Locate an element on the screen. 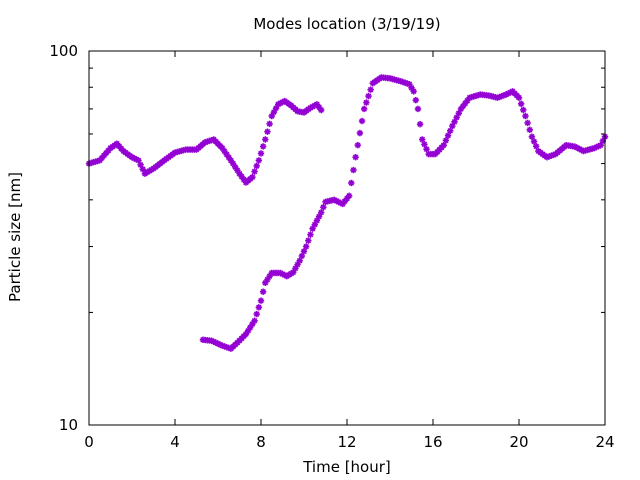 The height and width of the screenshot is (480, 640). y-tick-label: 10 is located at coordinates (68, 425).